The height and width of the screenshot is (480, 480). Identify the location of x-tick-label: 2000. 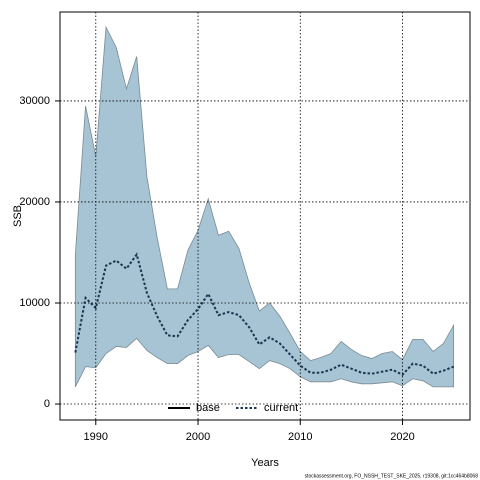
(198, 437).